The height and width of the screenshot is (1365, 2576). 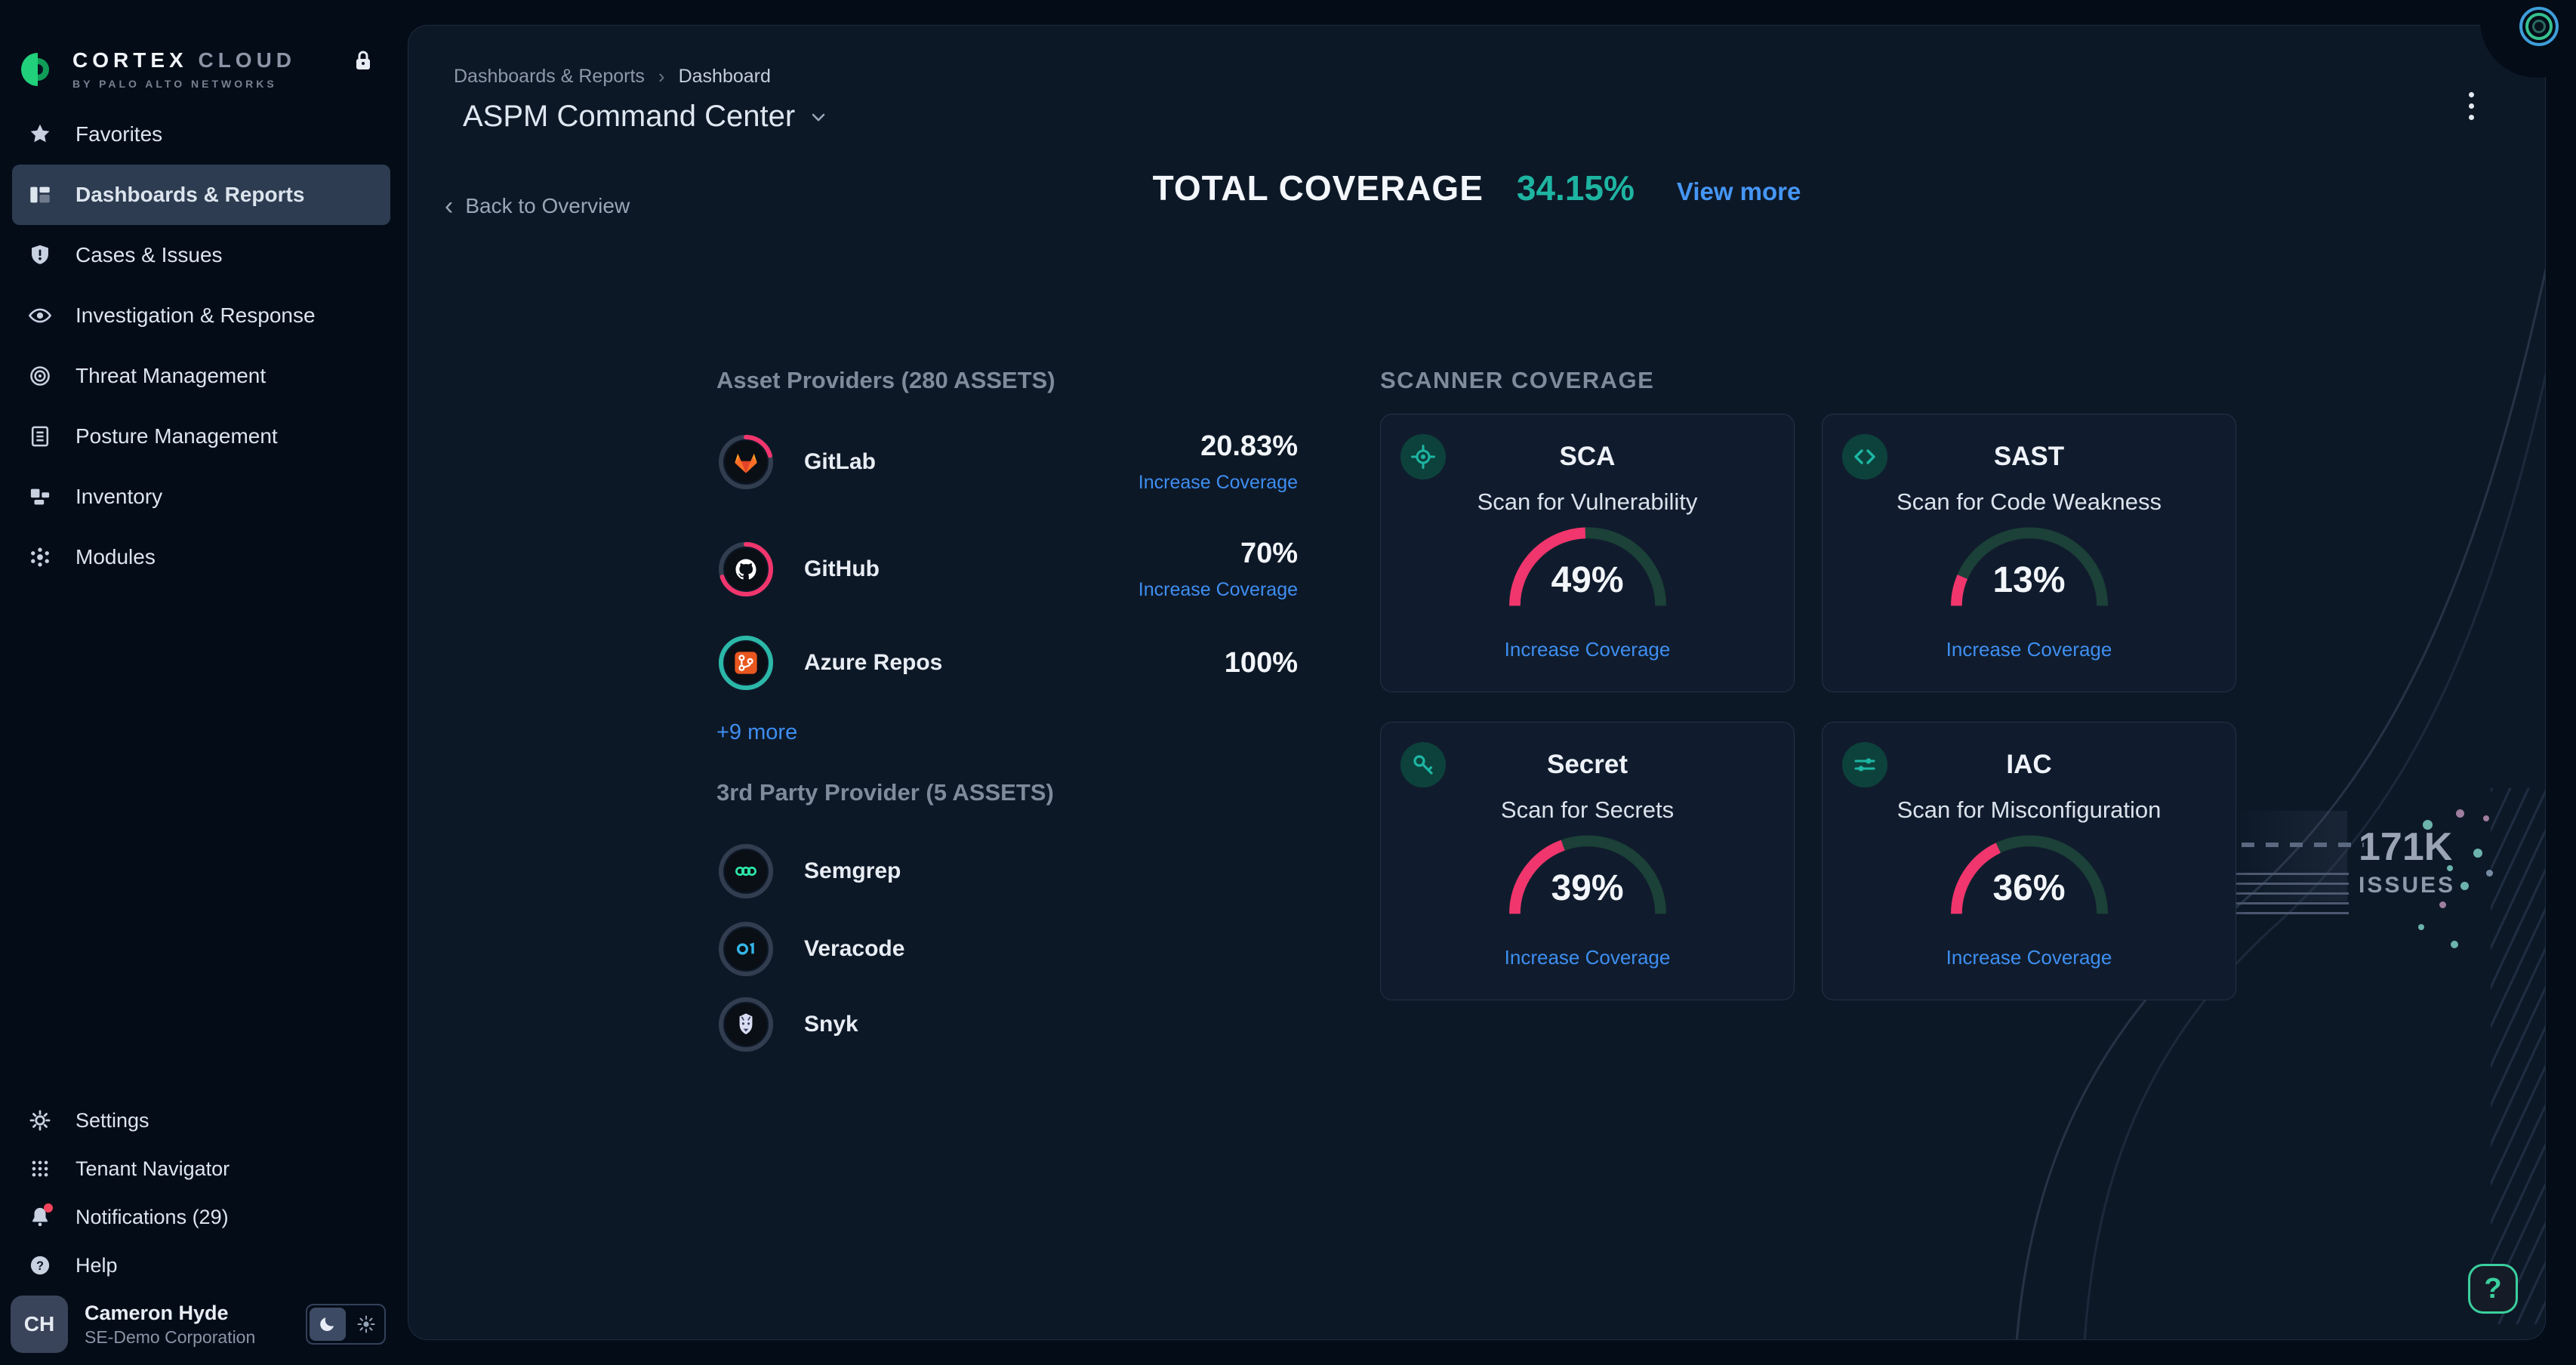 I want to click on sidebar-item-cases-issues: Cases & Issues, so click(x=201, y=255).